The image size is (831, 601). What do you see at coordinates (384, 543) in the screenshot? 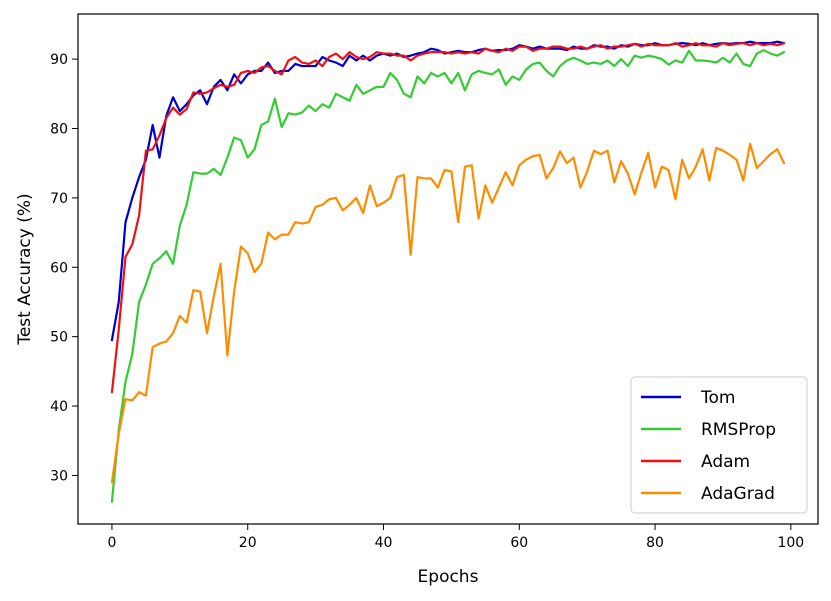
I see `x-tick-label: 40` at bounding box center [384, 543].